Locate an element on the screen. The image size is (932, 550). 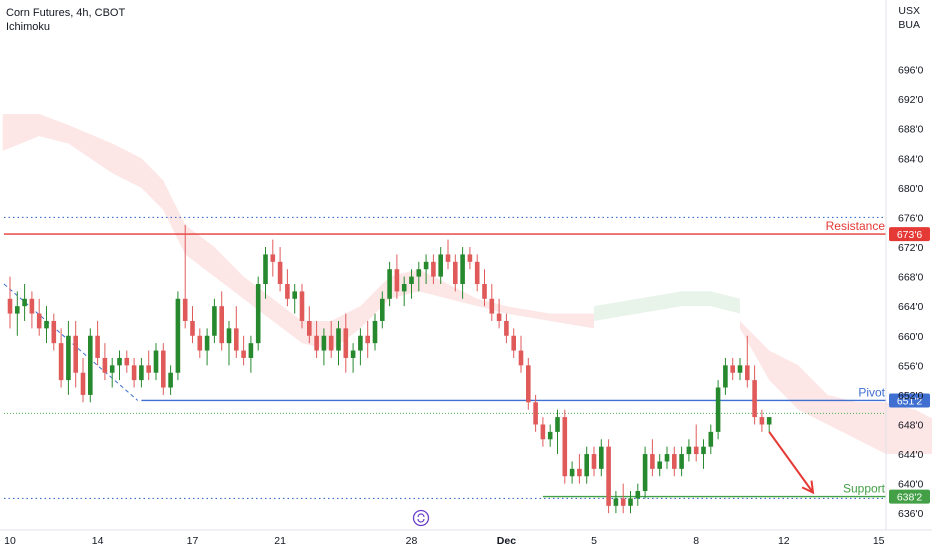
y-tick-label-2: 688'0 is located at coordinates (911, 130).